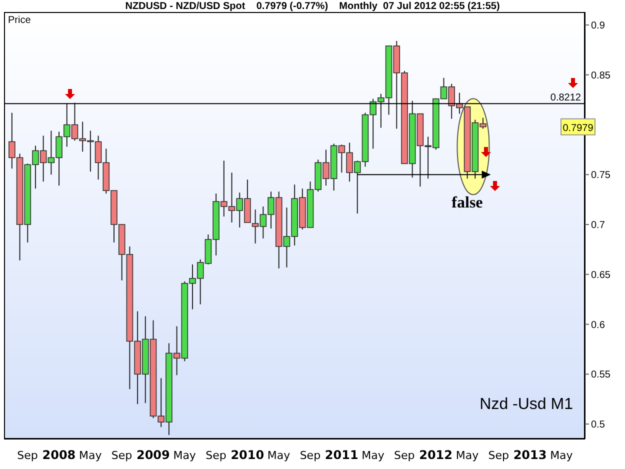 The width and height of the screenshot is (625, 469). Describe the element at coordinates (598, 226) in the screenshot. I see `y-tick-label: 0.7` at that location.